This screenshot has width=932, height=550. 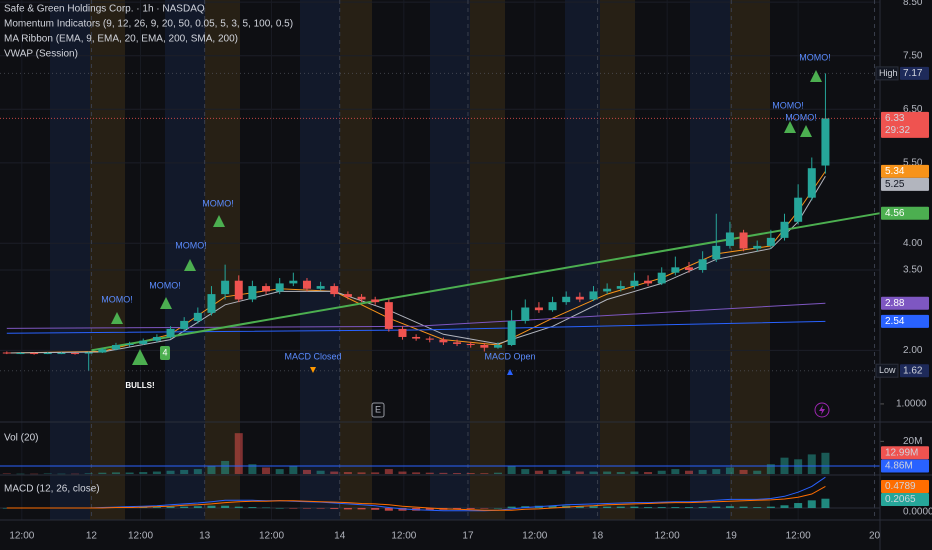 What do you see at coordinates (900, 499) in the screenshot?
I see `histogram-label: 0.2065` at bounding box center [900, 499].